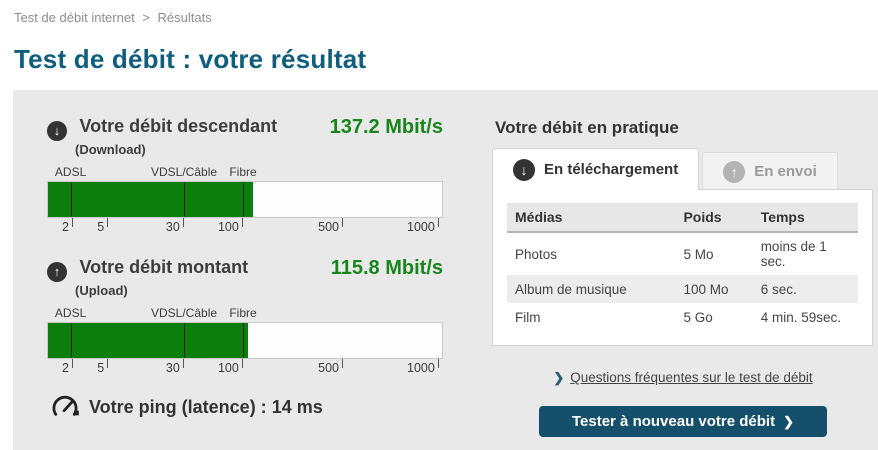  I want to click on download-label: Votre débit descendant, so click(178, 126).